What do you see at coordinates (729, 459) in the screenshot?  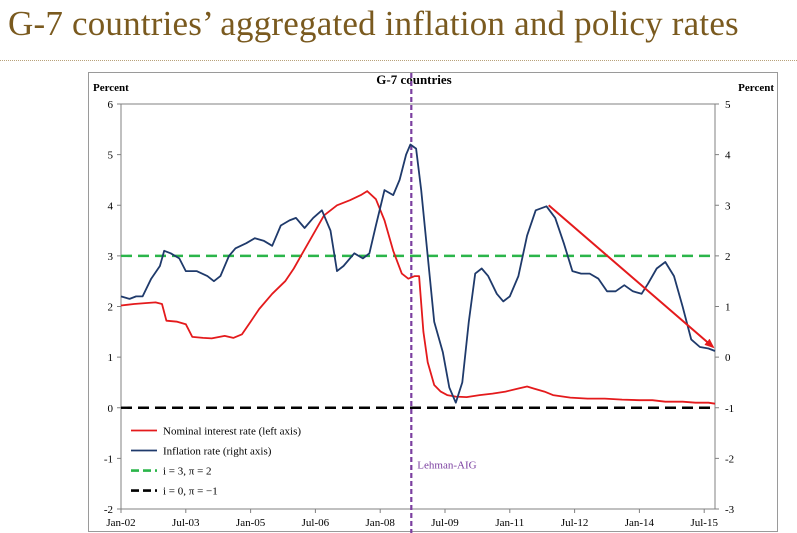 I see `right-tick-label: -2` at bounding box center [729, 459].